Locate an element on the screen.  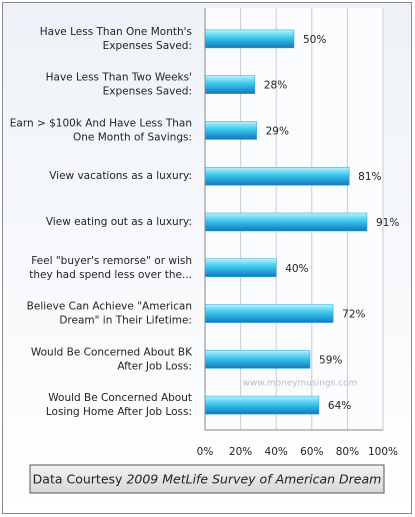
source-box is located at coordinates (207, 479).